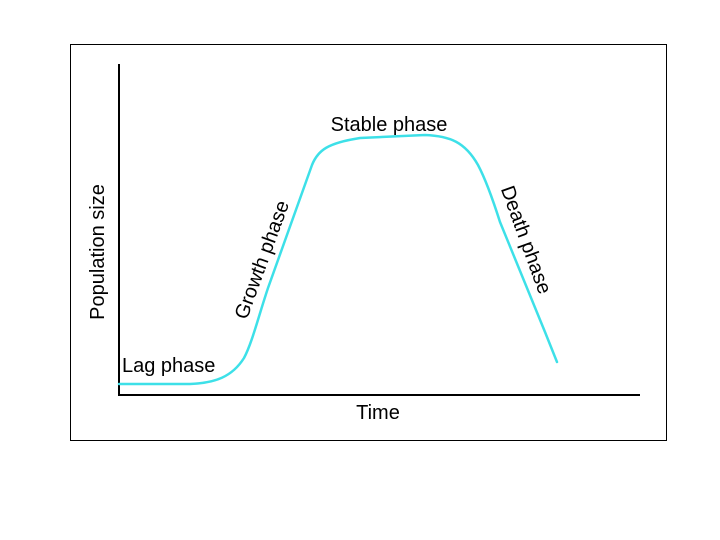  I want to click on x-axis-label: Time, so click(378, 413).